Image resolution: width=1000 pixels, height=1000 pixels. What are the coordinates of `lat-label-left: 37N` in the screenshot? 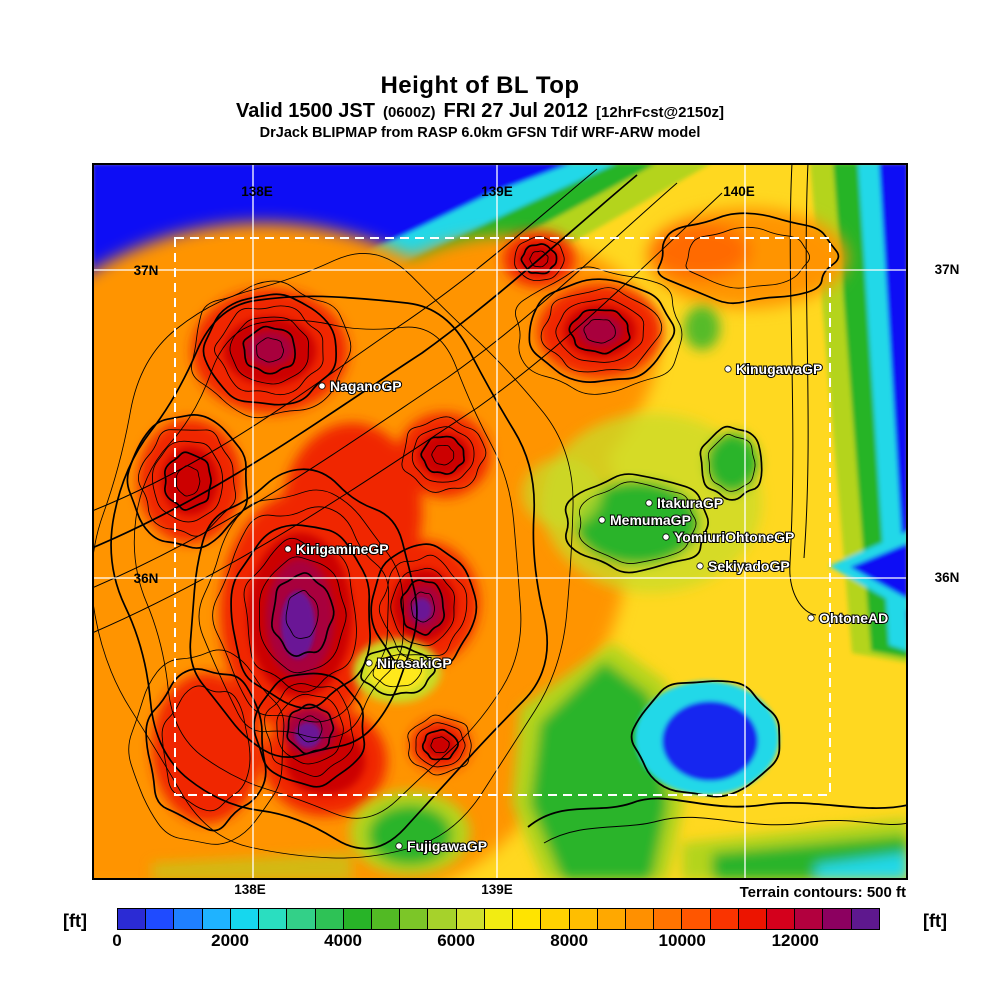 It's located at (146, 270).